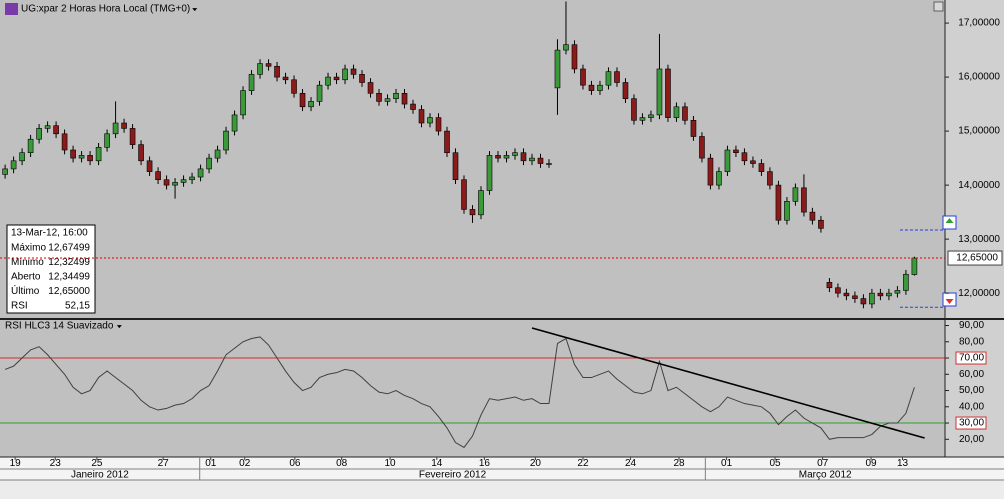  Describe the element at coordinates (100, 475) in the screenshot. I see `month-label: Janeiro 2012` at that location.